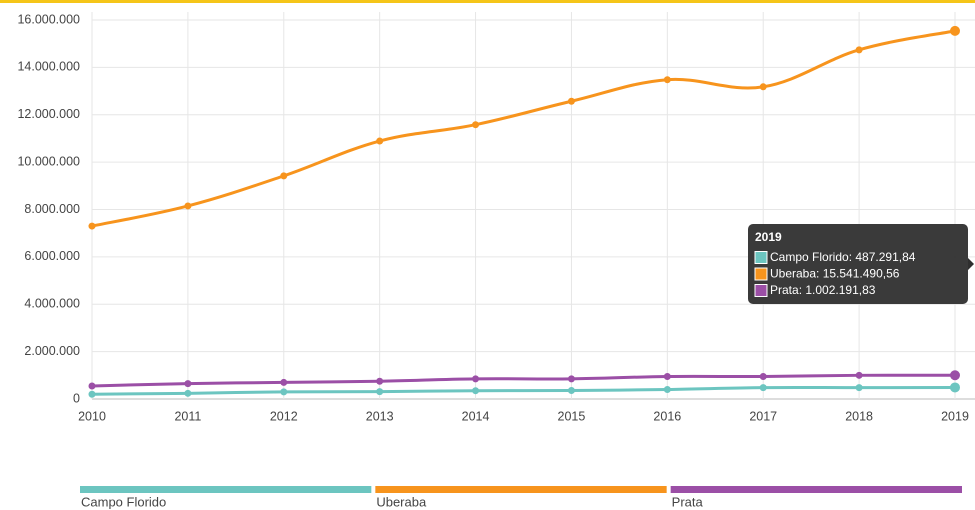 The height and width of the screenshot is (510, 975). What do you see at coordinates (688, 501) in the screenshot?
I see `legend-label: Prata` at bounding box center [688, 501].